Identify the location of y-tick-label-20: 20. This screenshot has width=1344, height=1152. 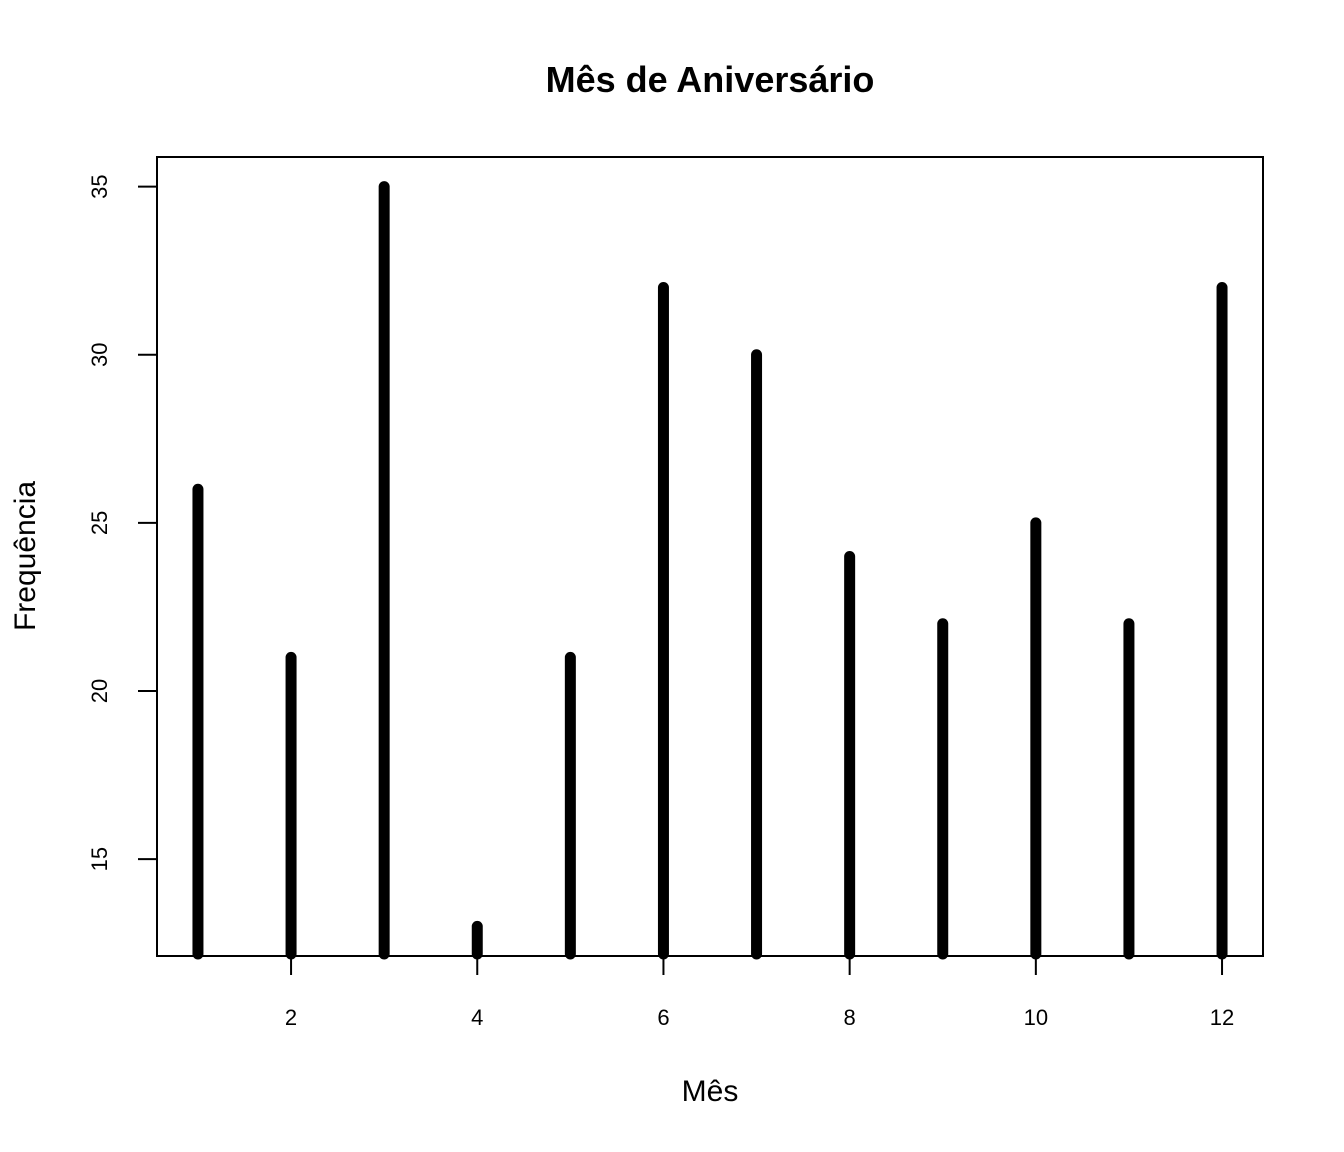
(99, 691).